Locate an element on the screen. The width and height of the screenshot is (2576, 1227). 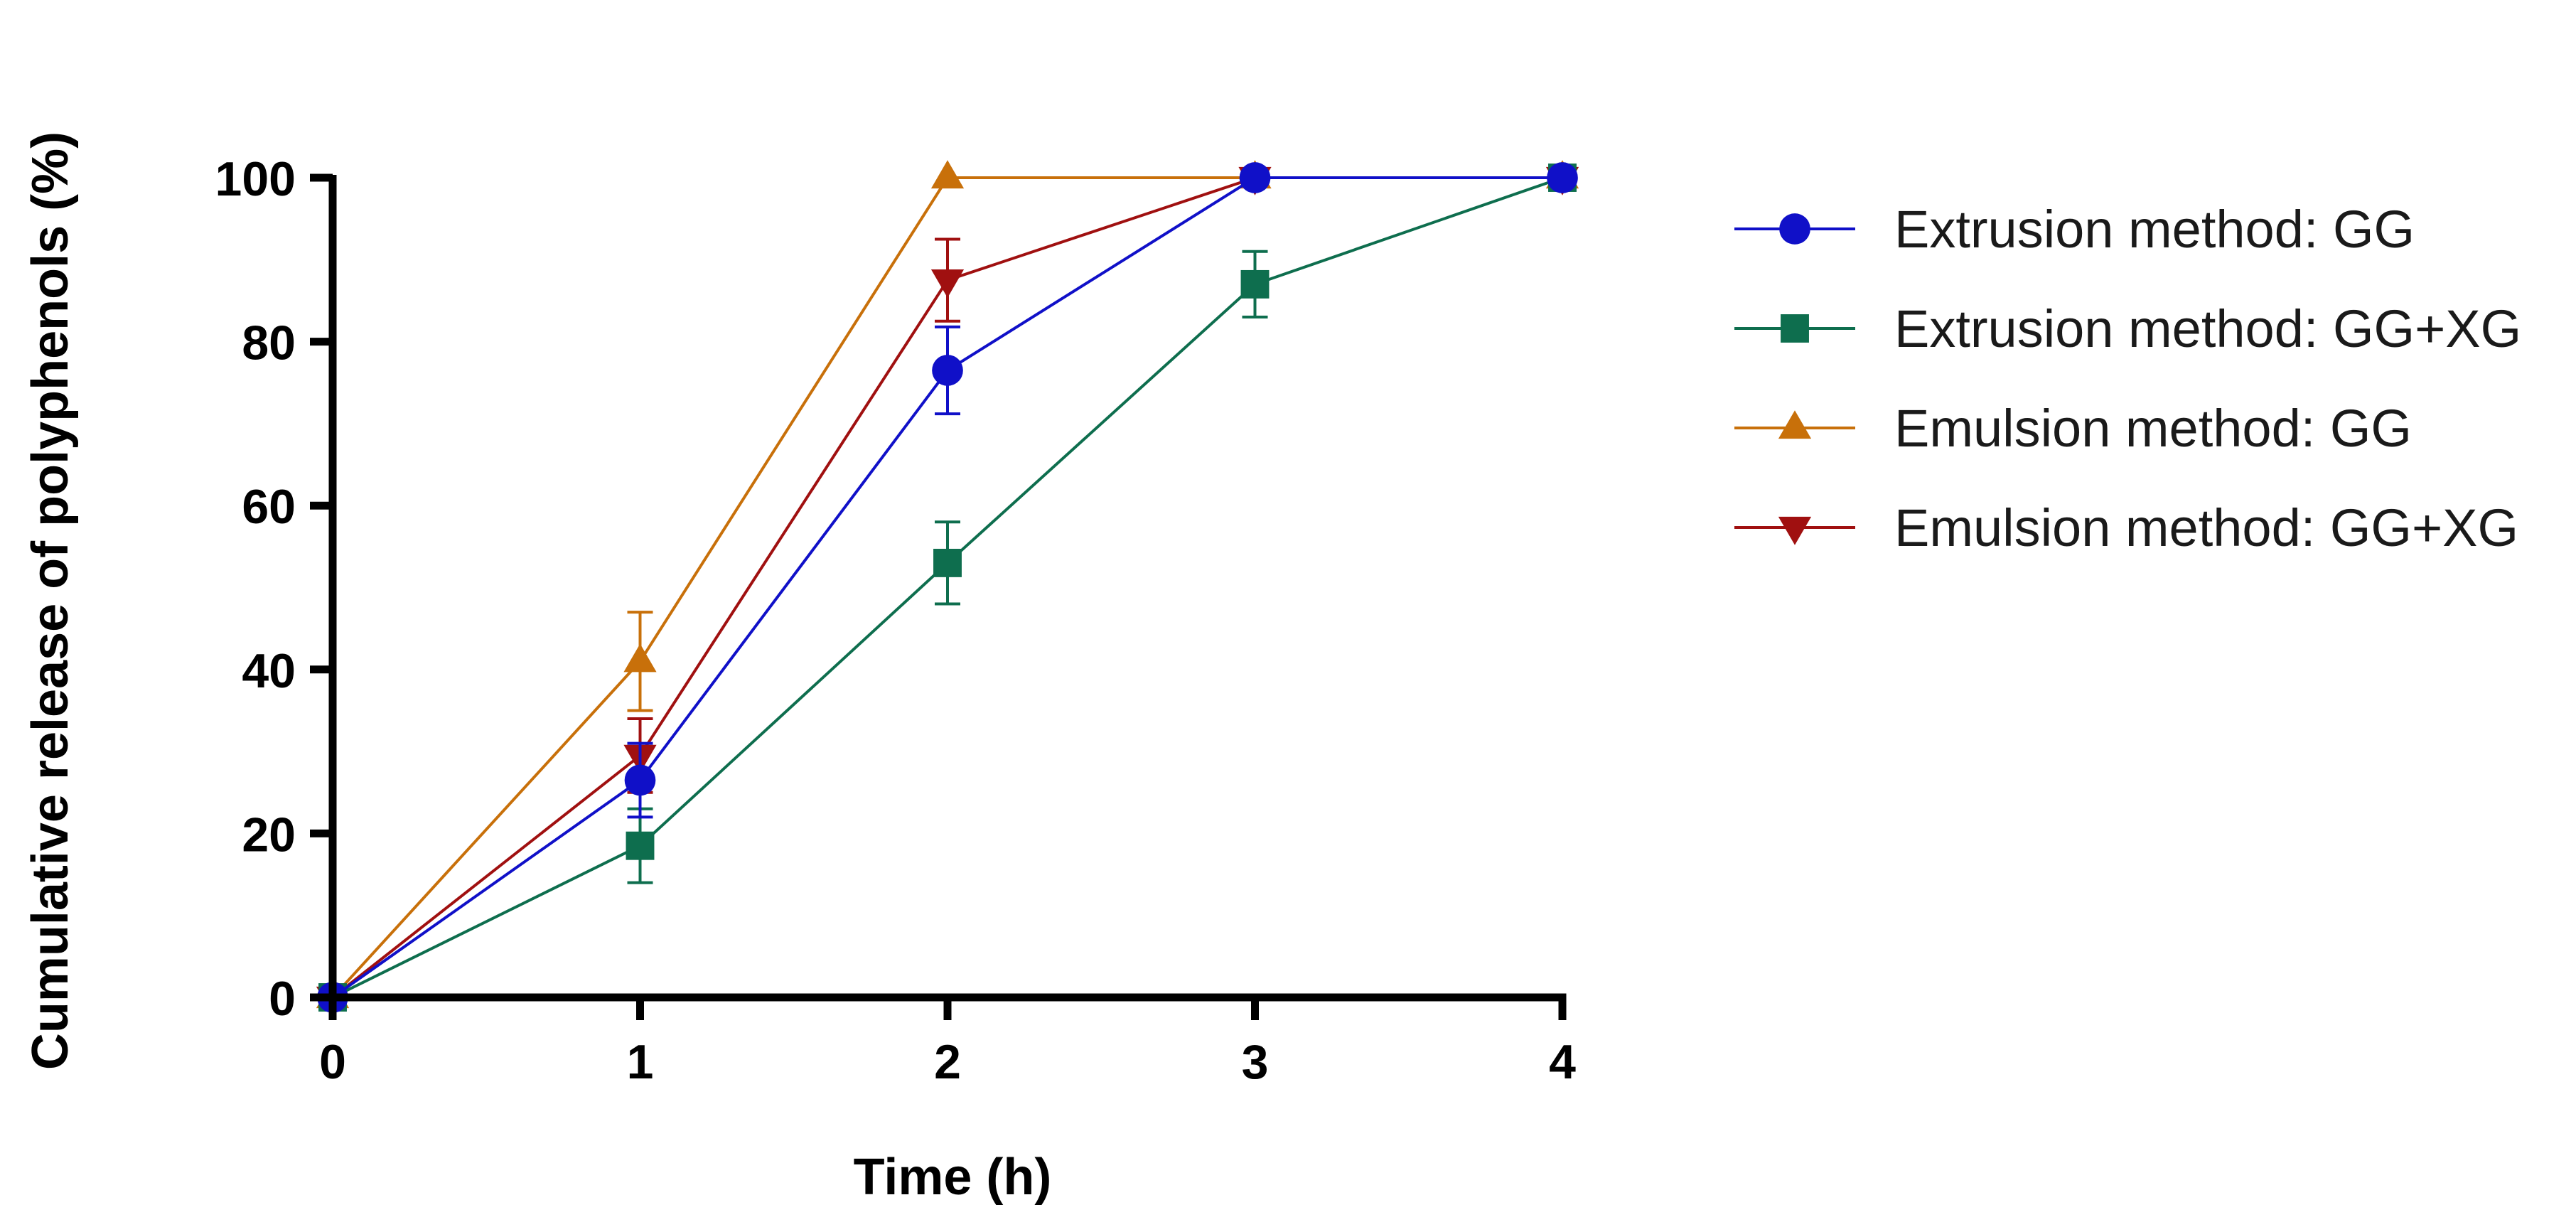
x-tick-label: 2 is located at coordinates (947, 1062).